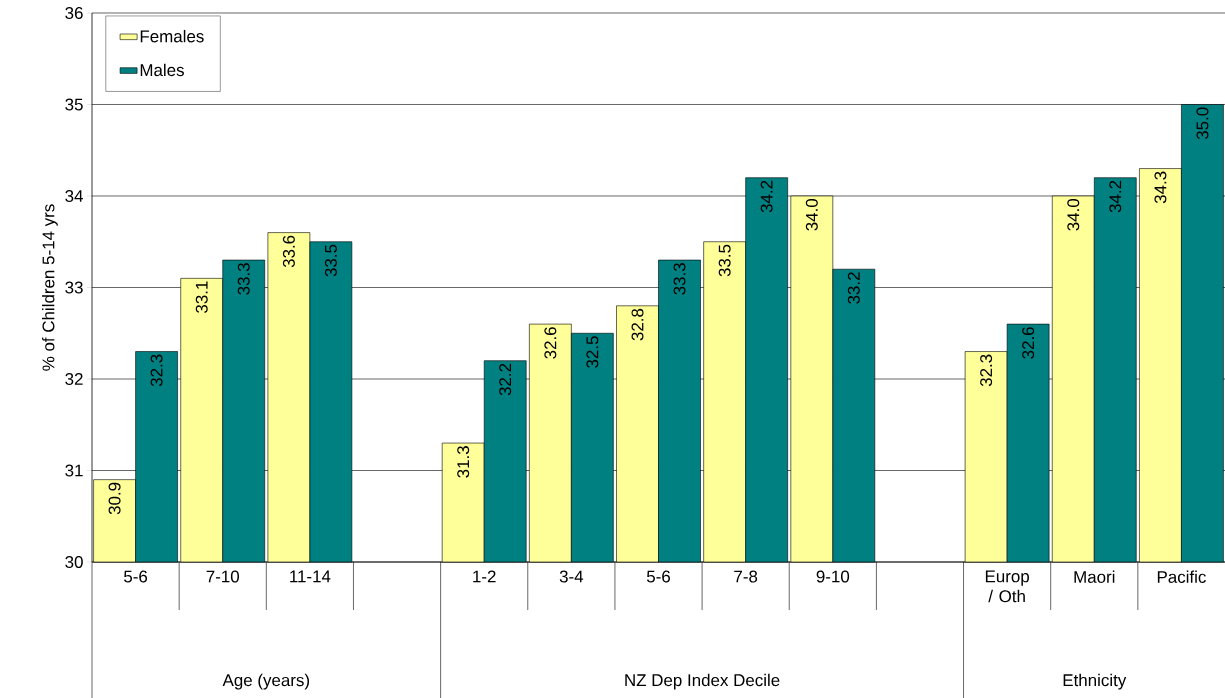 The width and height of the screenshot is (1225, 698). I want to click on x-tick-label: 11-14, so click(310, 576).